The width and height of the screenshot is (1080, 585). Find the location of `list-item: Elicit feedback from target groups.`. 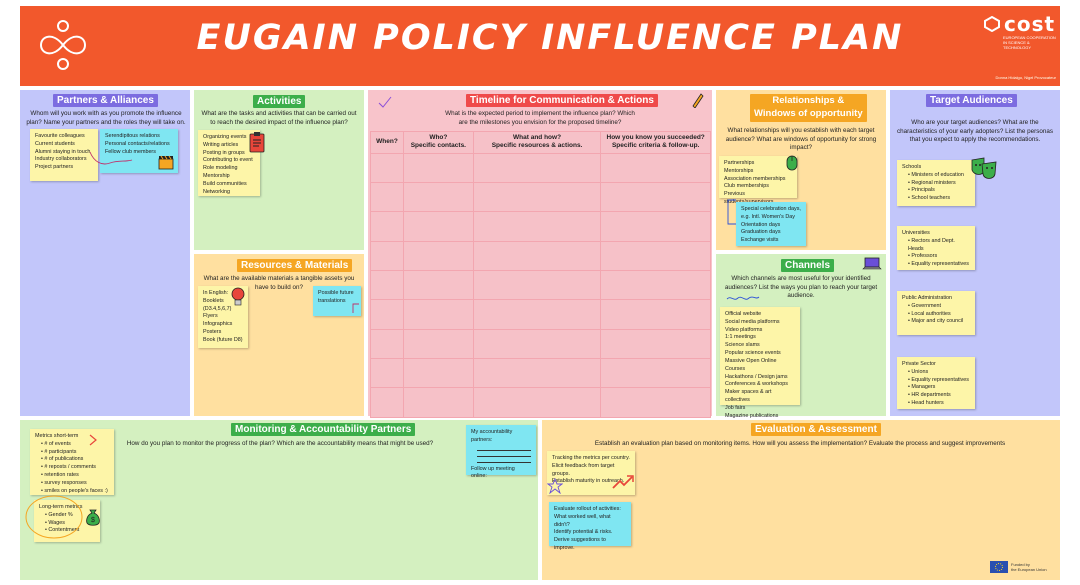

list-item: Elicit feedback from target groups. is located at coordinates (583, 469).